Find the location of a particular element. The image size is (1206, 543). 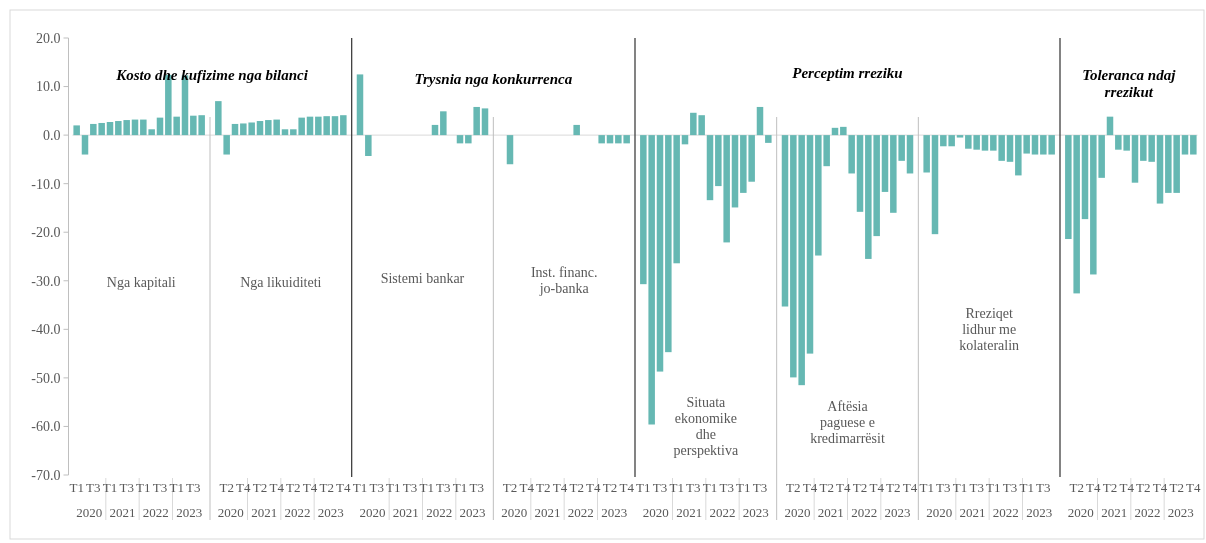

annotation: Nga kapitali is located at coordinates (141, 282).